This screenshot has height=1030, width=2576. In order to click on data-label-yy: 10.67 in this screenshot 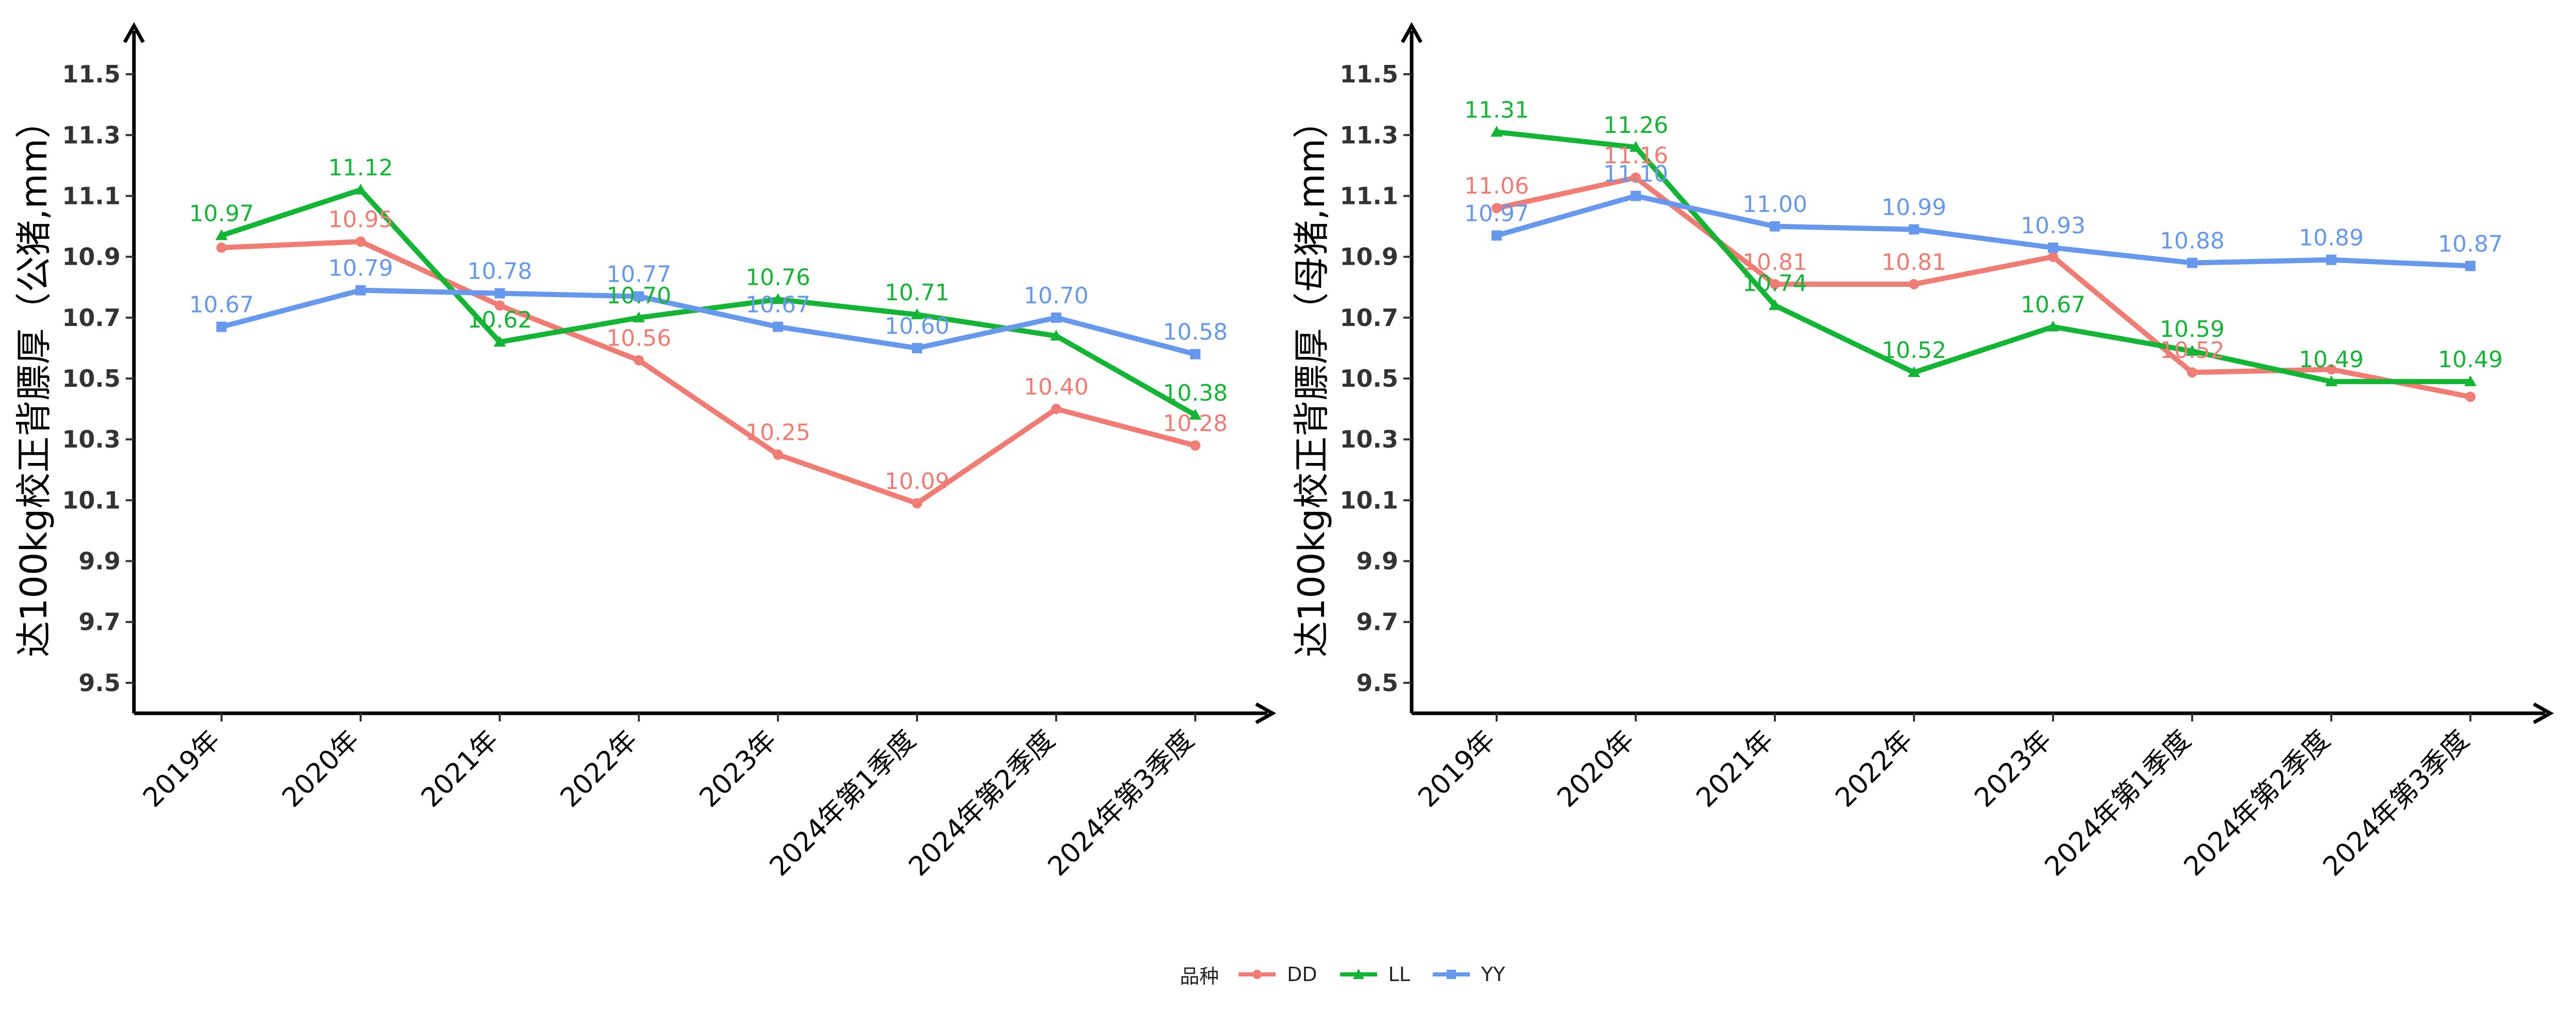, I will do `click(221, 305)`.